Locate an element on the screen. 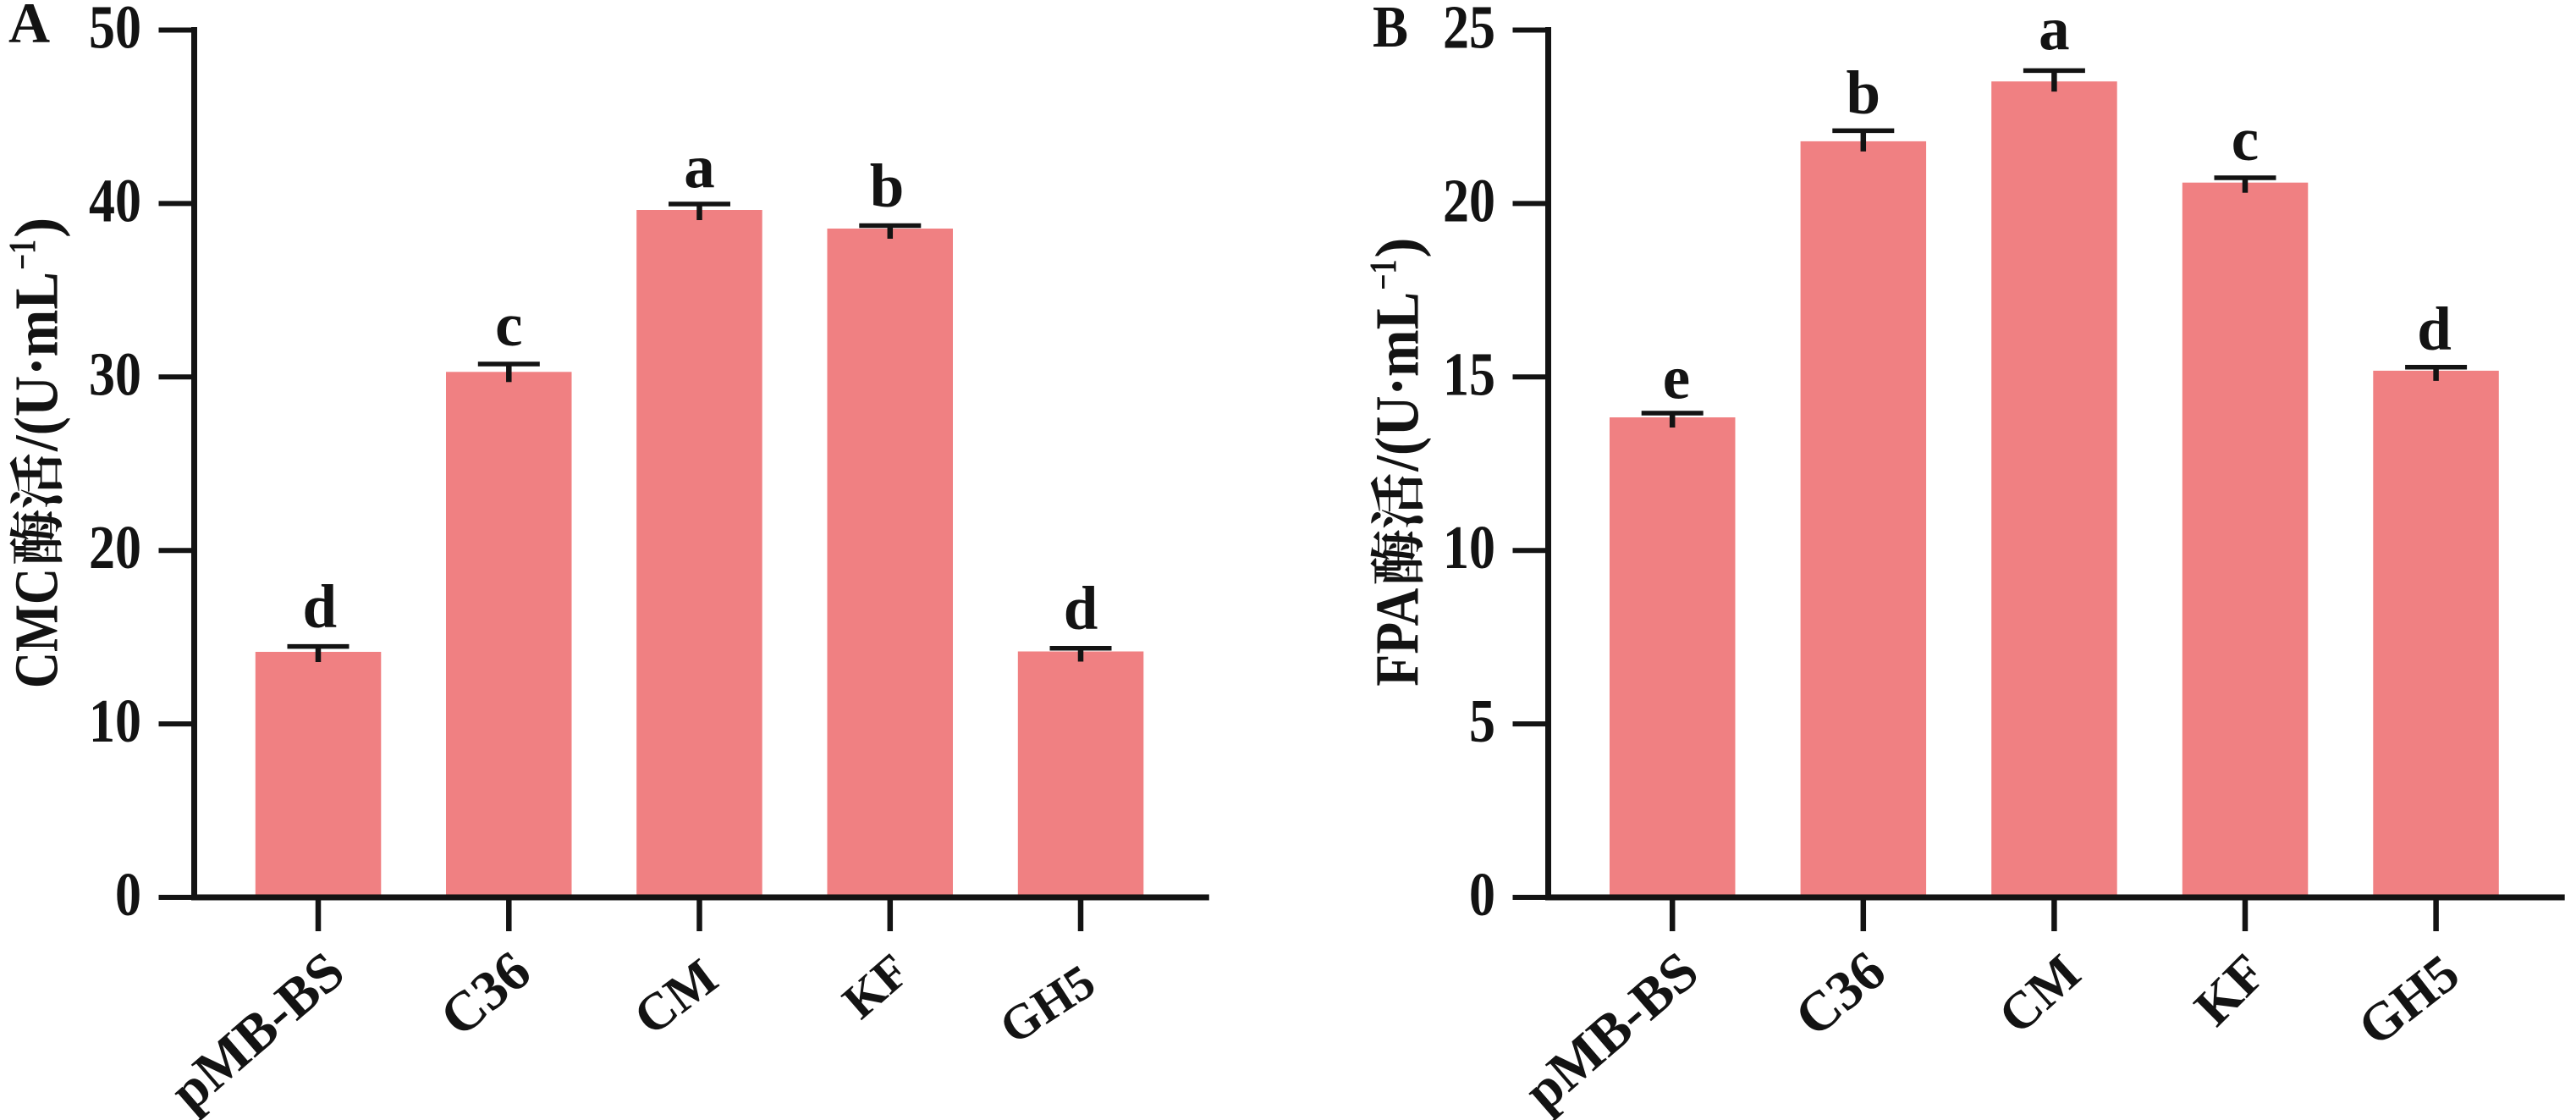 The image size is (2576, 1120). svg-text: A is located at coordinates (29, 27).